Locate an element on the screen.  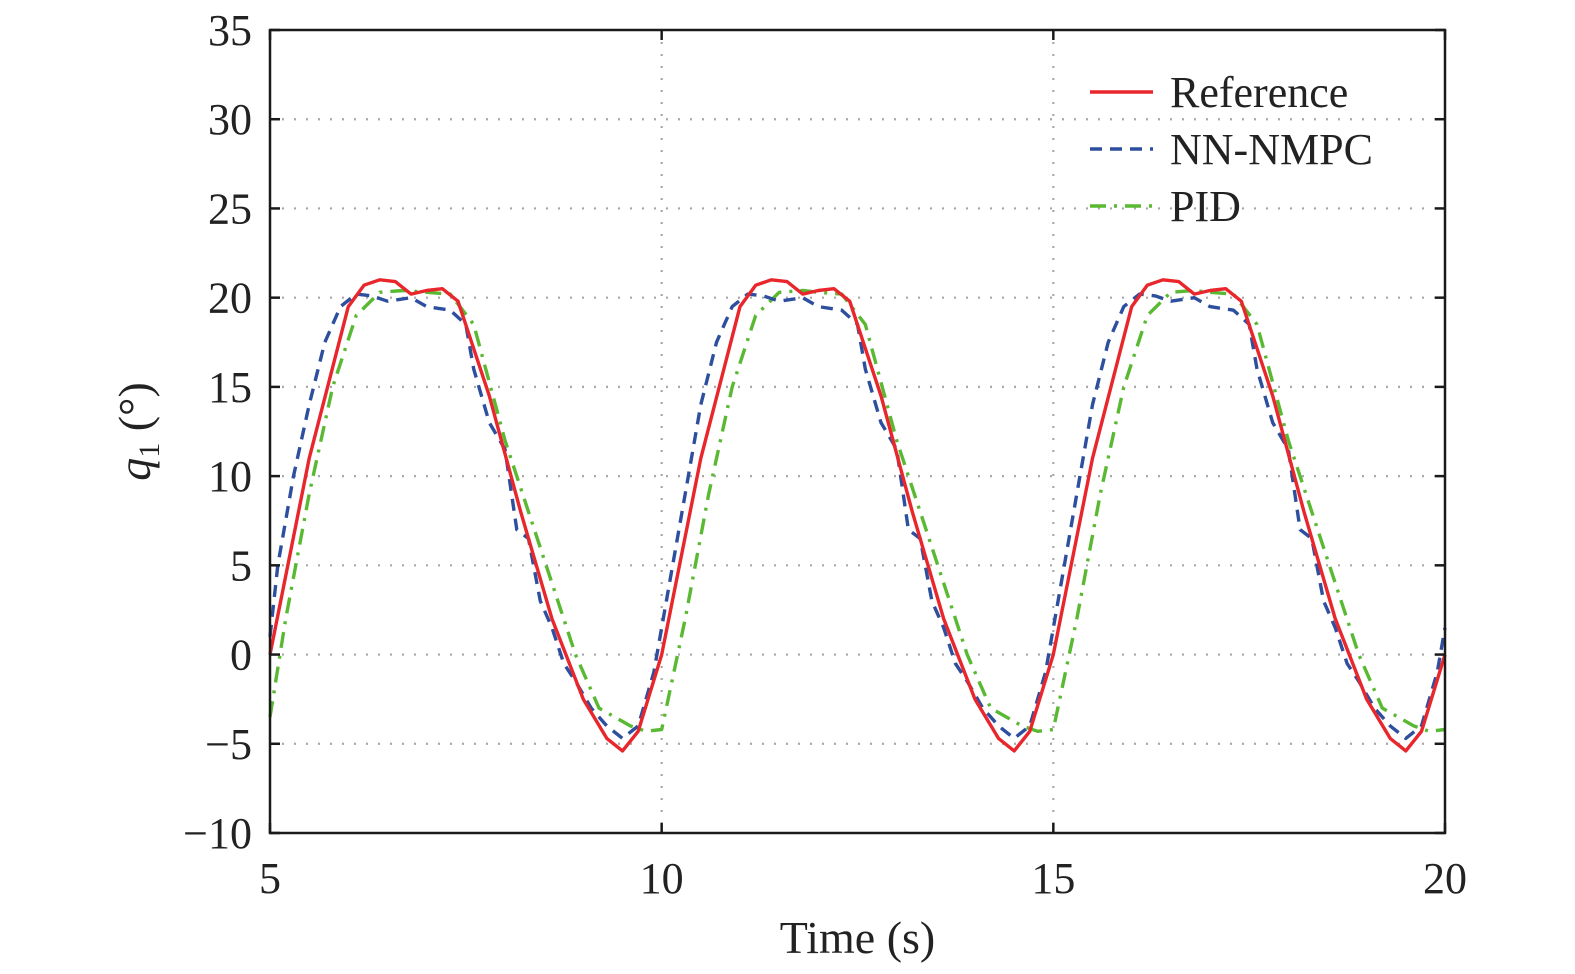
x-tick-label: 5 is located at coordinates (270, 878).